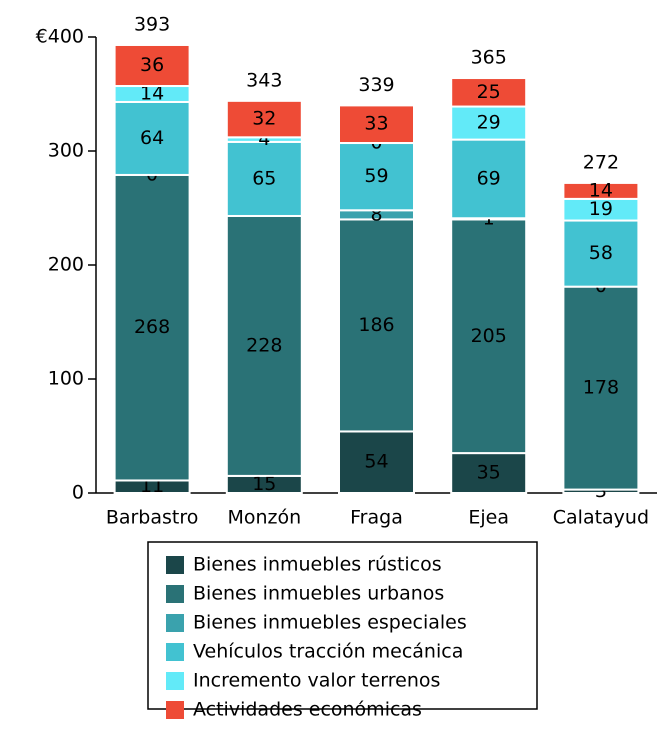 The width and height of the screenshot is (661, 730). I want to click on x-tick-label: Fraga, so click(376, 518).